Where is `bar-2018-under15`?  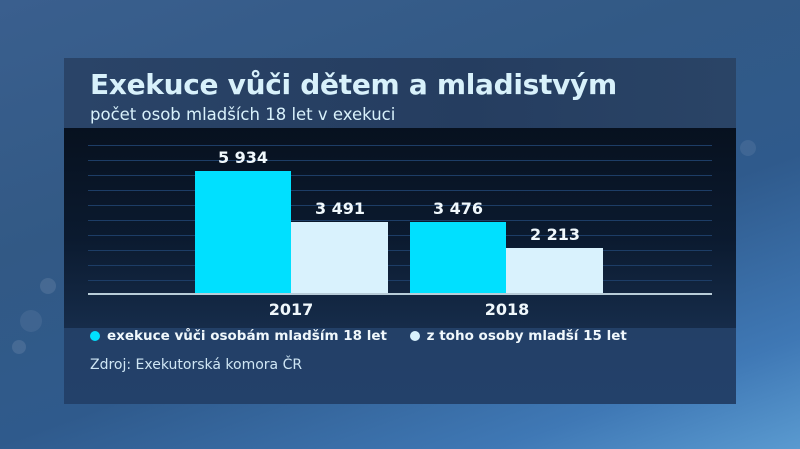
bar-2018-under15 is located at coordinates (554, 270).